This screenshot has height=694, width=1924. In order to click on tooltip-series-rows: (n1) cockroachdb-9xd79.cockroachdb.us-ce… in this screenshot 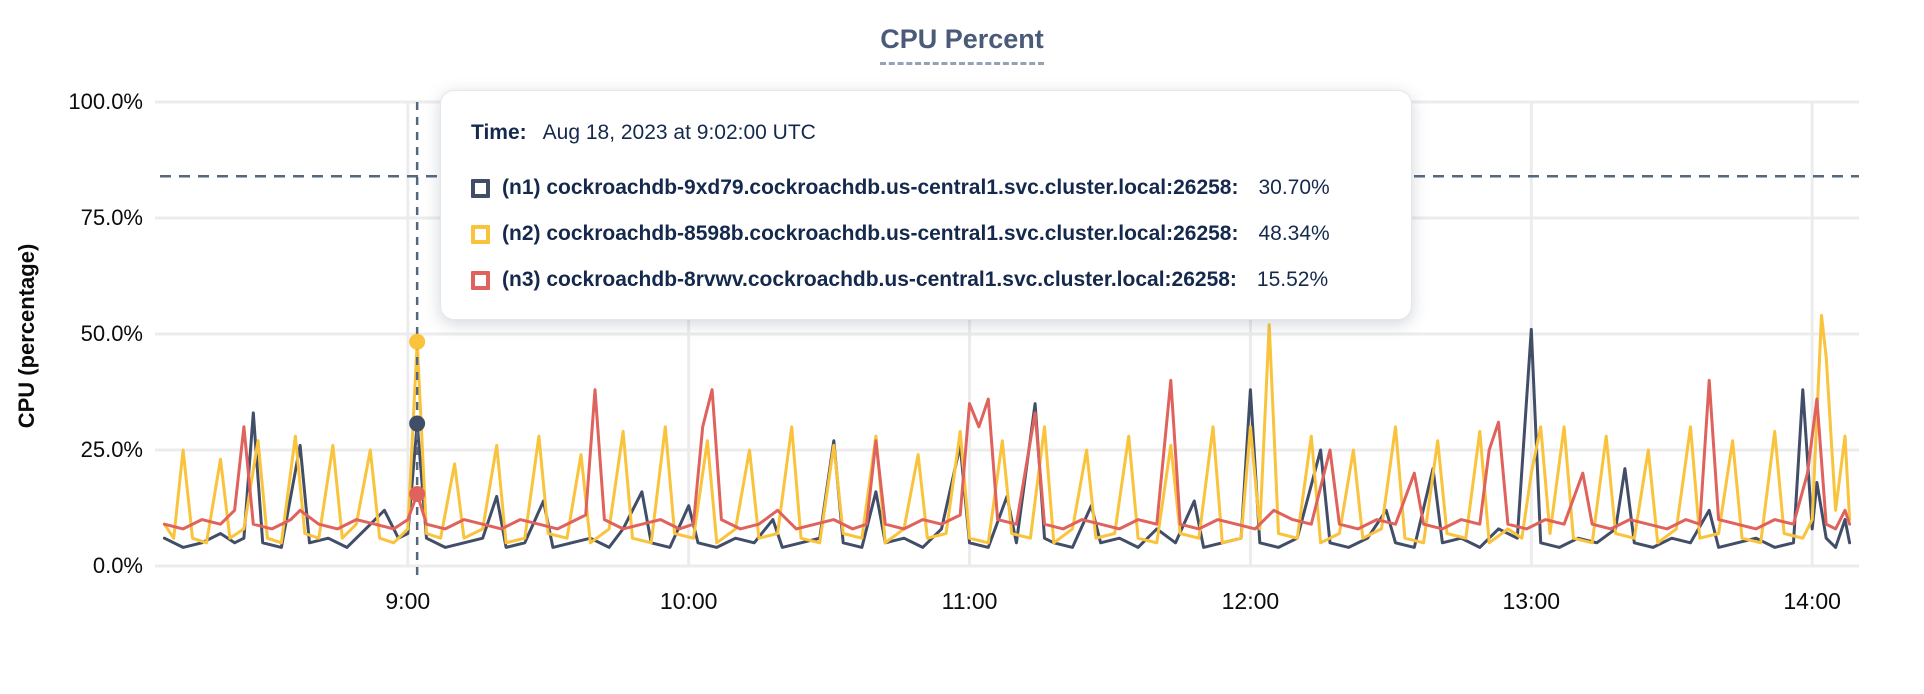, I will do `click(926, 234)`.